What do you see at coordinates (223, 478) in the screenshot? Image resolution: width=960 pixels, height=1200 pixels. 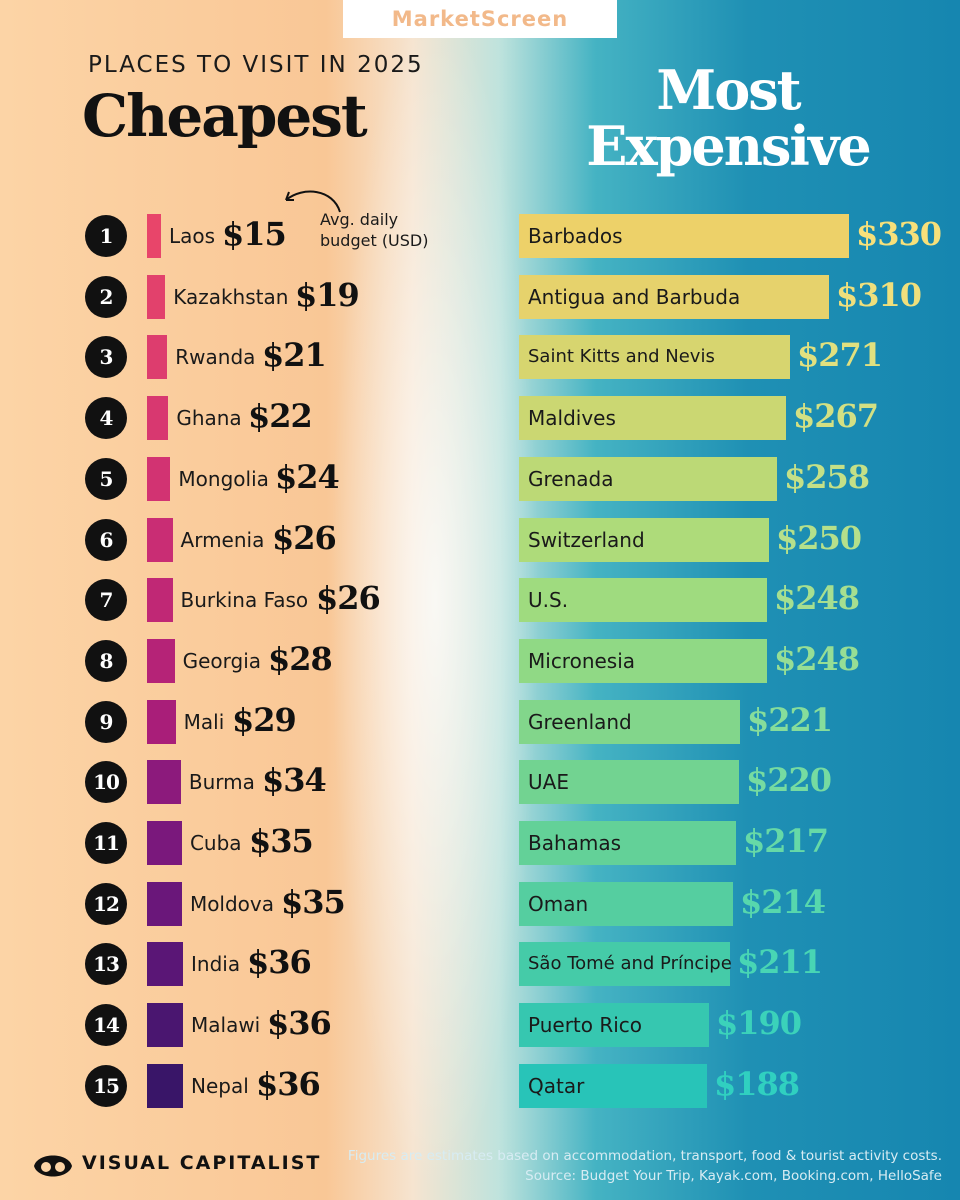 I see `cheapest-country-label: Mongolia` at bounding box center [223, 478].